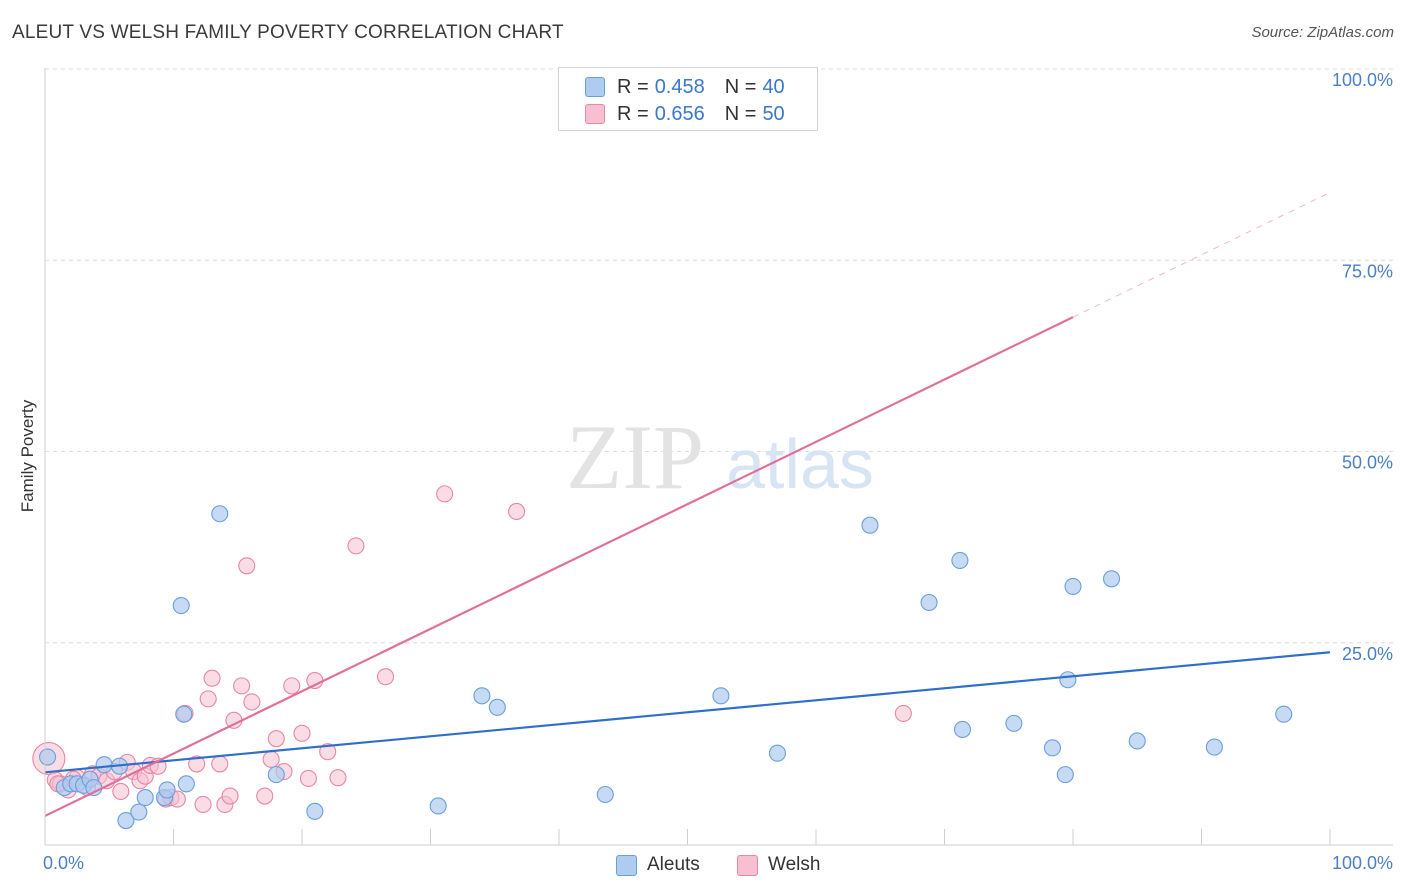 The width and height of the screenshot is (1406, 892). Describe the element at coordinates (773, 86) in the screenshot. I see `legend-n-value: 40` at that location.